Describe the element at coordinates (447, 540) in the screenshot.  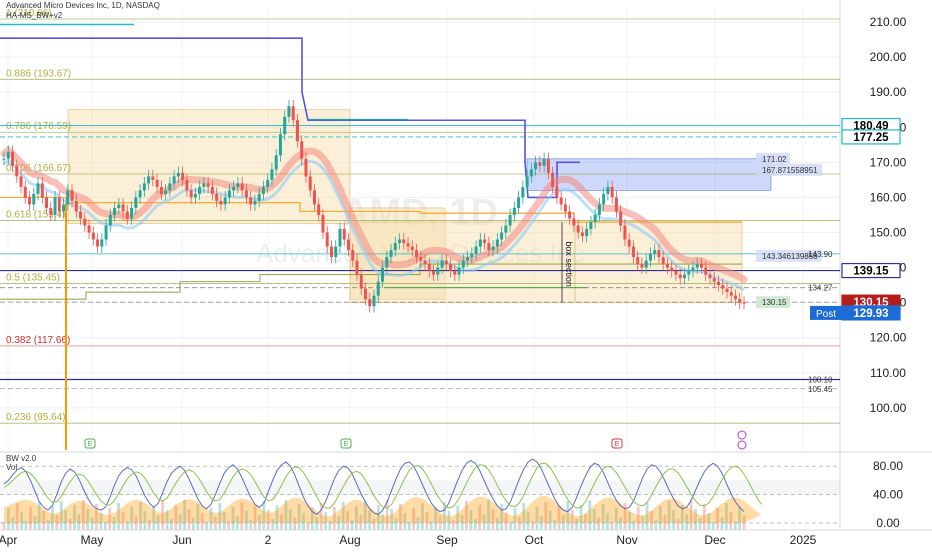
I see `x-tick-label: Sep` at that location.